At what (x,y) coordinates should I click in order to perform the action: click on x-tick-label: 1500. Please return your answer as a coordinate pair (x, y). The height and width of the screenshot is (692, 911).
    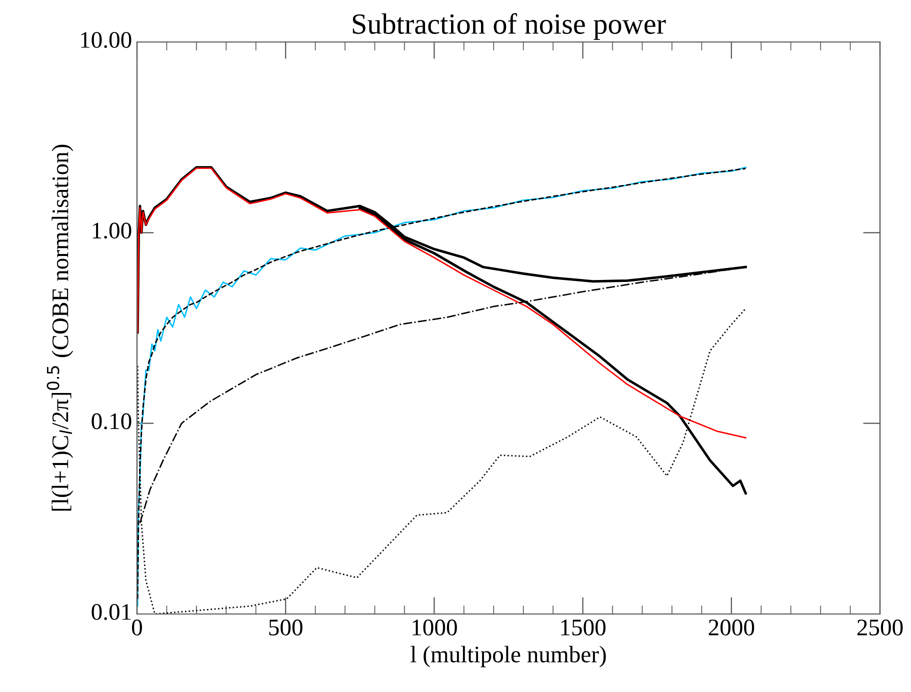
    Looking at the image, I should click on (583, 628).